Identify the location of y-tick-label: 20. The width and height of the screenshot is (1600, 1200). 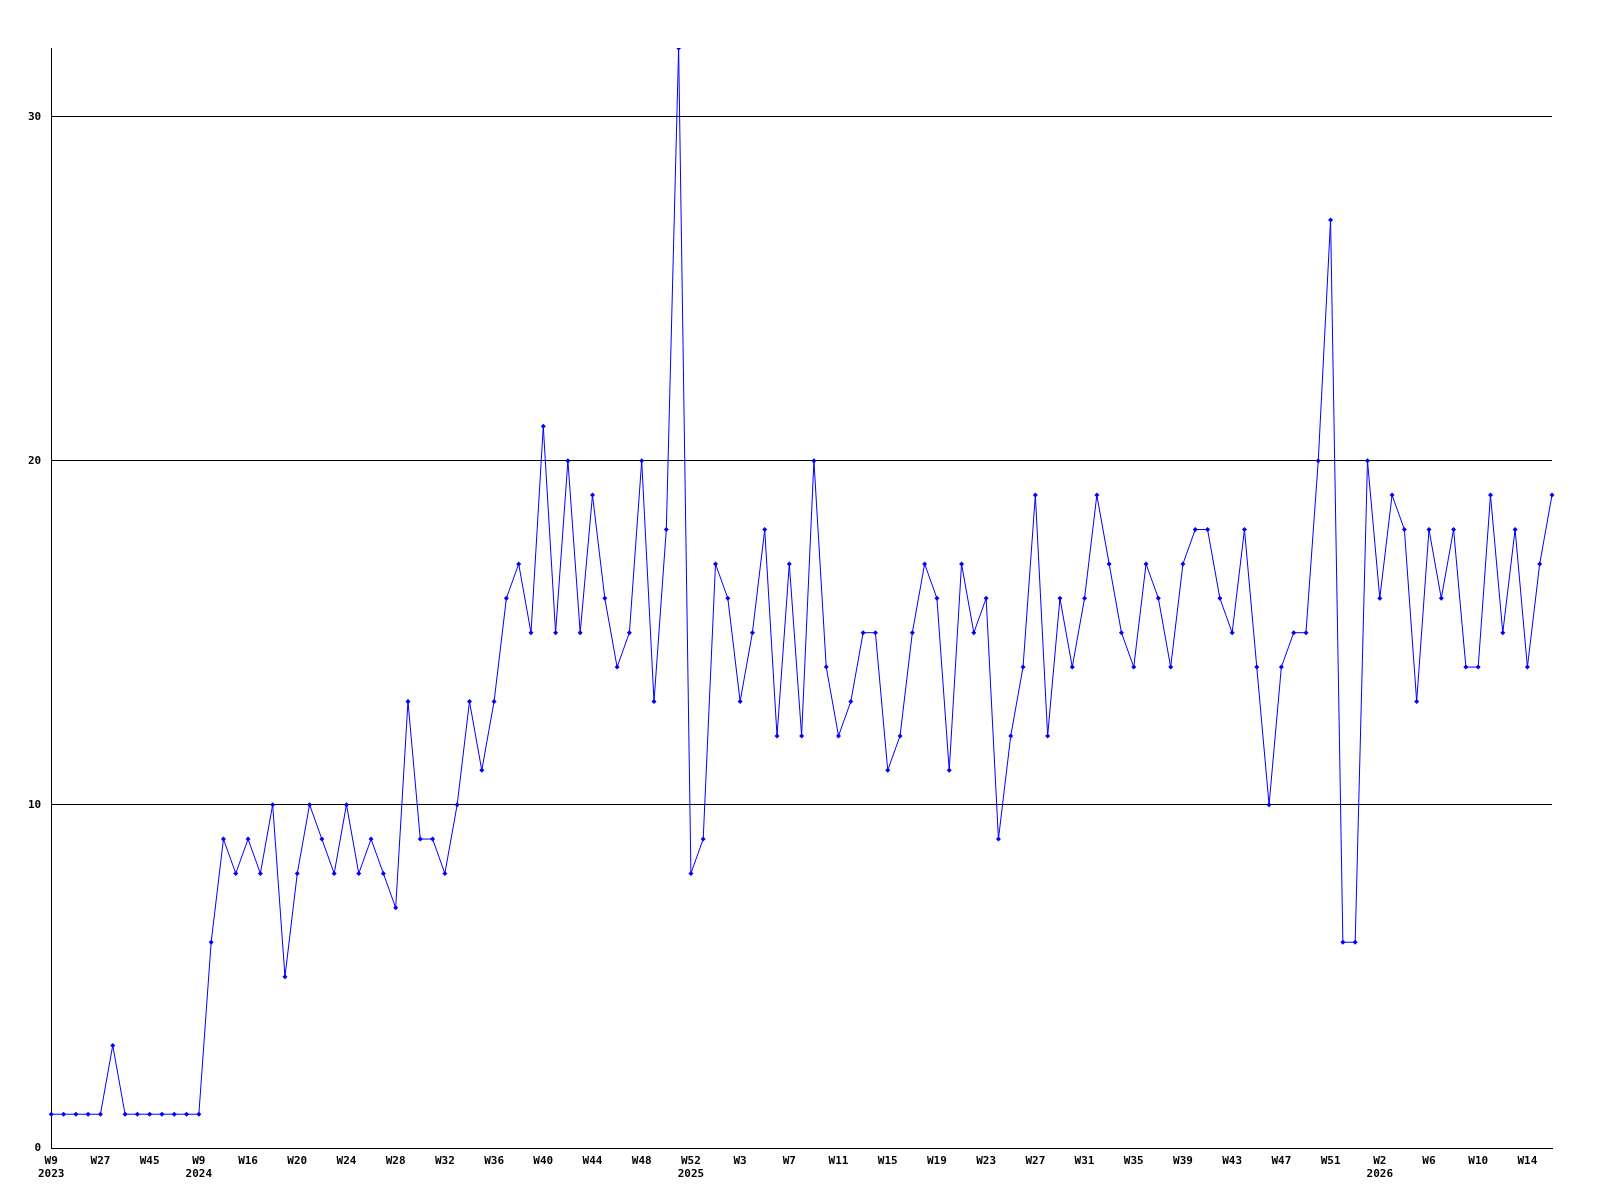
(35, 460).